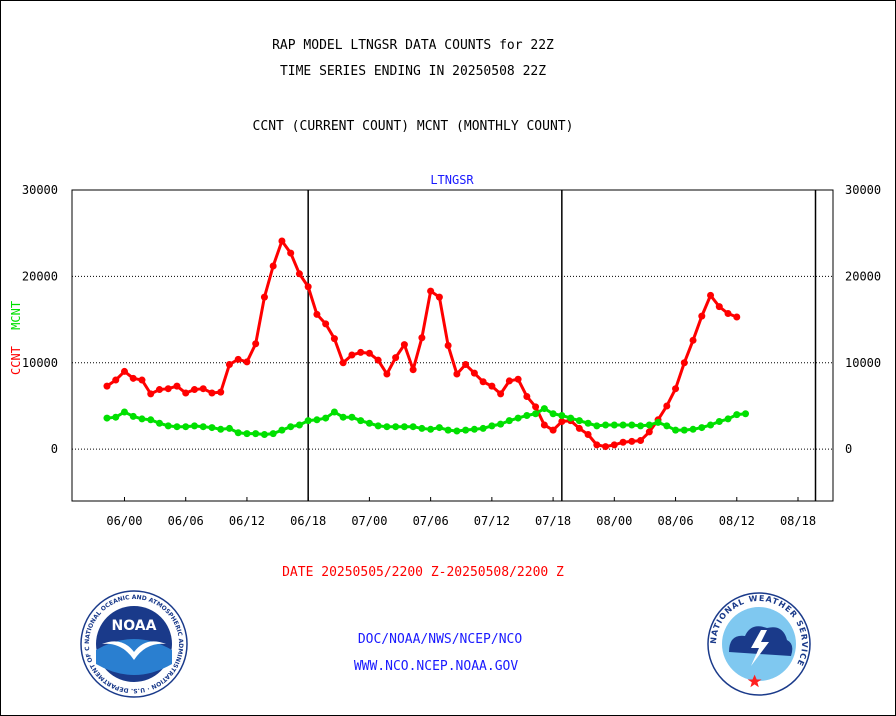 Image resolution: width=896 pixels, height=716 pixels. What do you see at coordinates (16, 360) in the screenshot?
I see `y-axis-label-ccnt: CCNT` at bounding box center [16, 360].